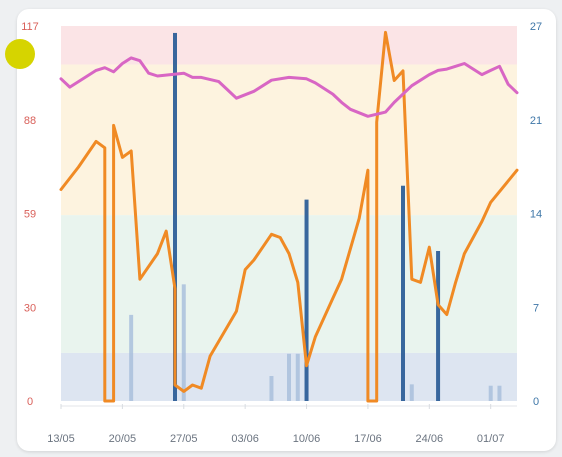 The width and height of the screenshot is (562, 457). Describe the element at coordinates (30, 215) in the screenshot. I see `y-left-tick-label: 59` at that location.